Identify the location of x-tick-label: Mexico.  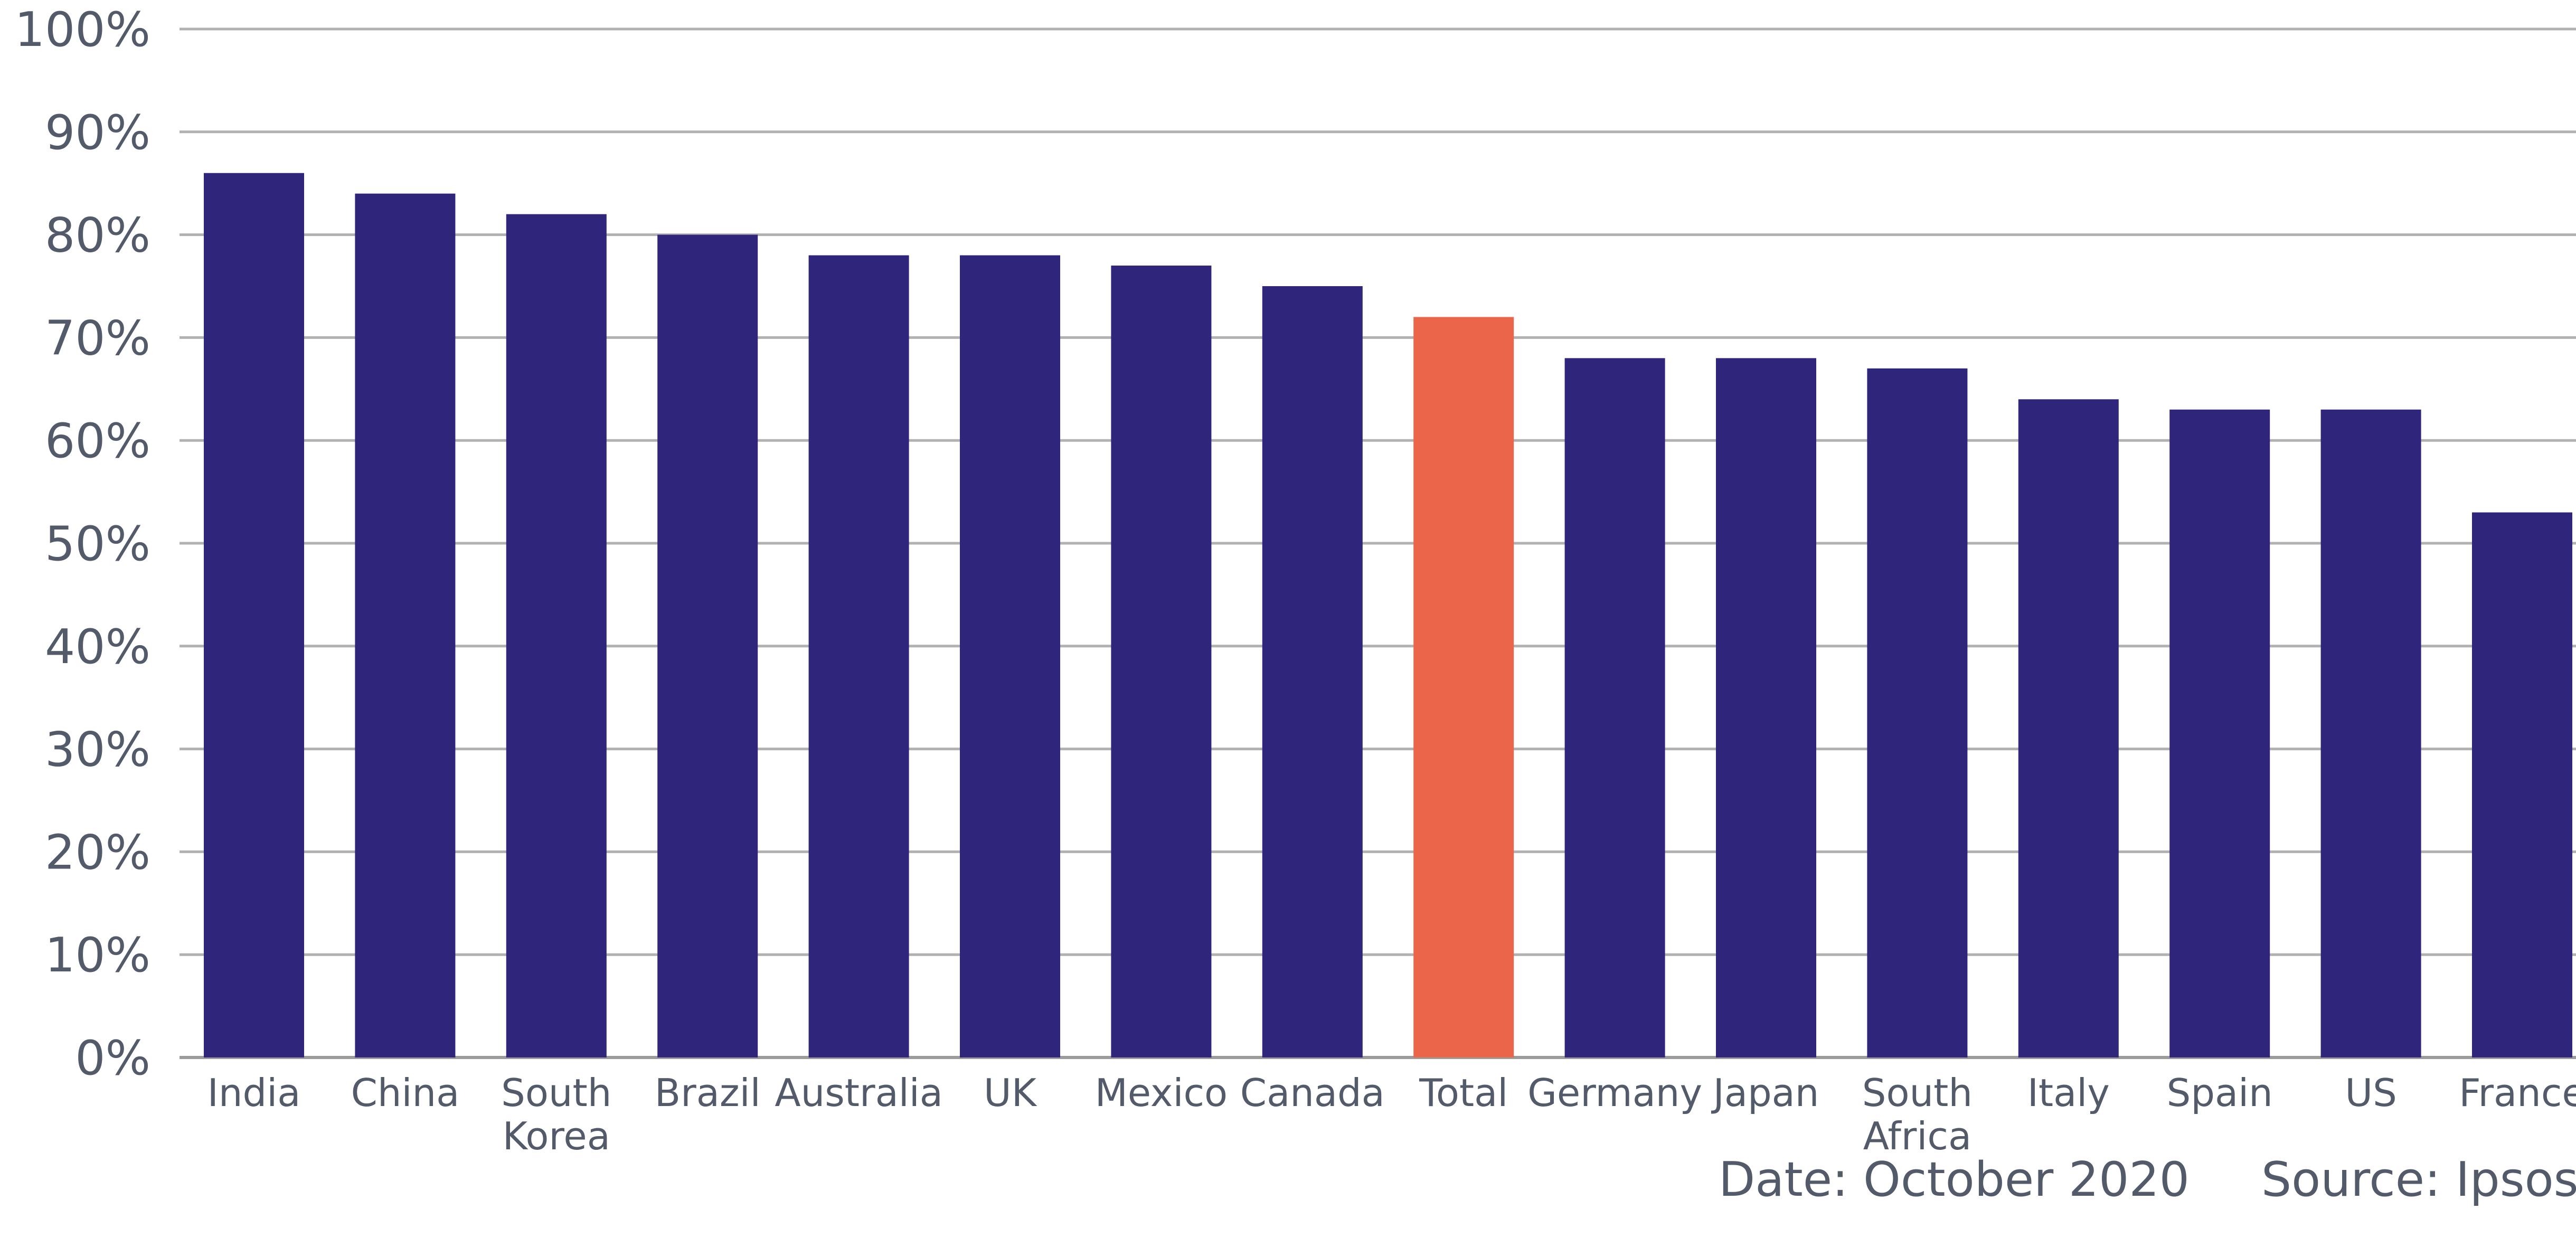
(1161, 1093).